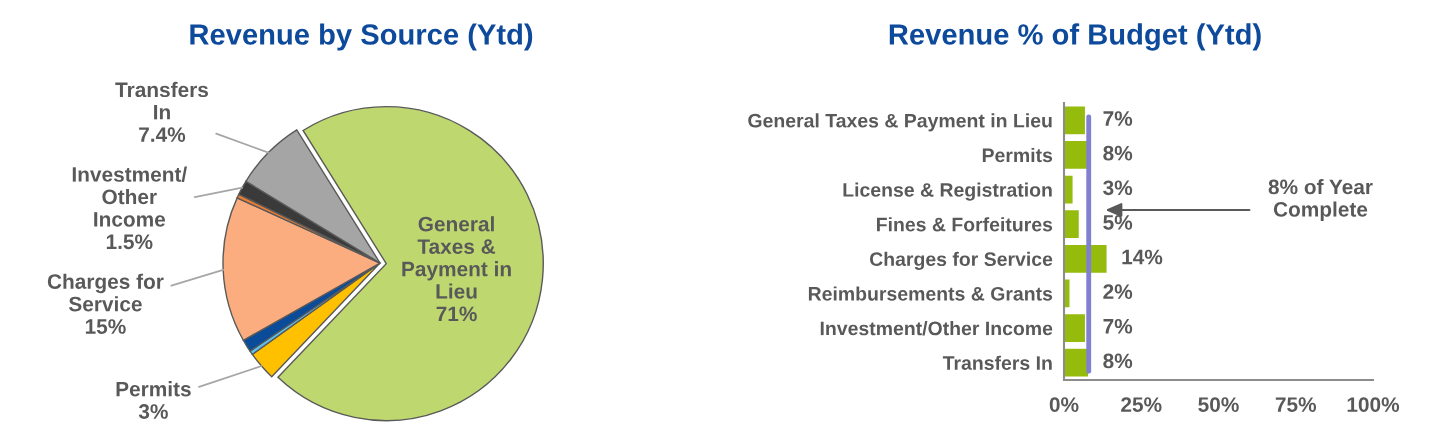 This screenshot has height=435, width=1440. What do you see at coordinates (947, 191) in the screenshot?
I see `y-tick-label: License & Registration` at bounding box center [947, 191].